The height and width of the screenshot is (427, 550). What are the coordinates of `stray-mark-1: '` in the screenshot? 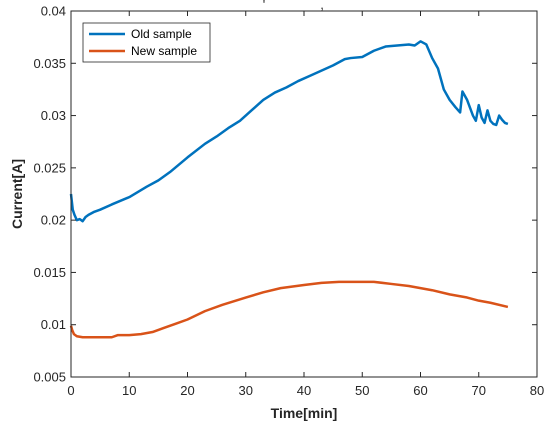 It's located at (264, 6).